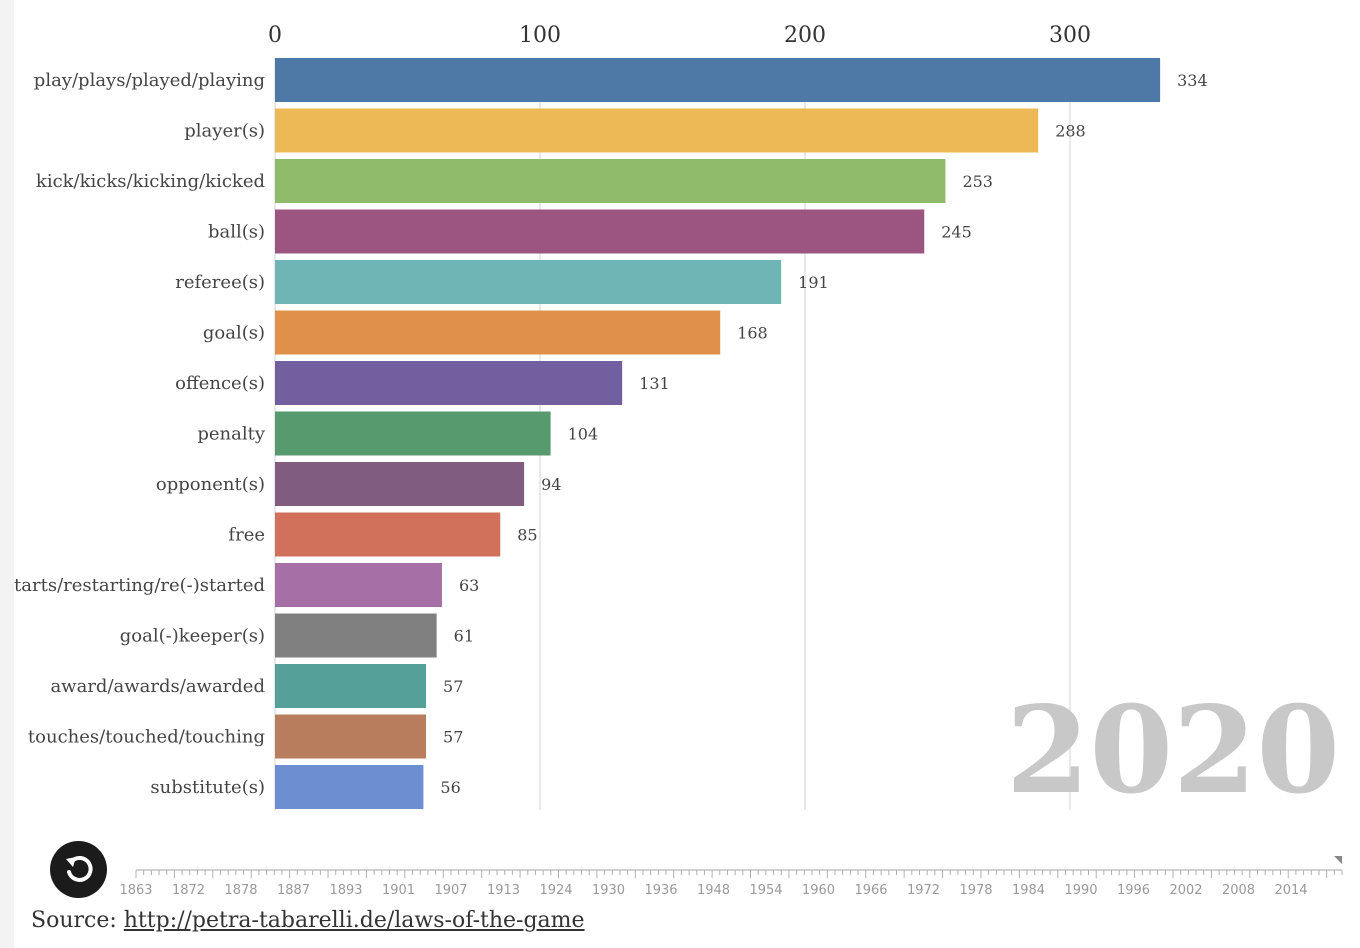  I want to click on value-label: 63, so click(469, 585).